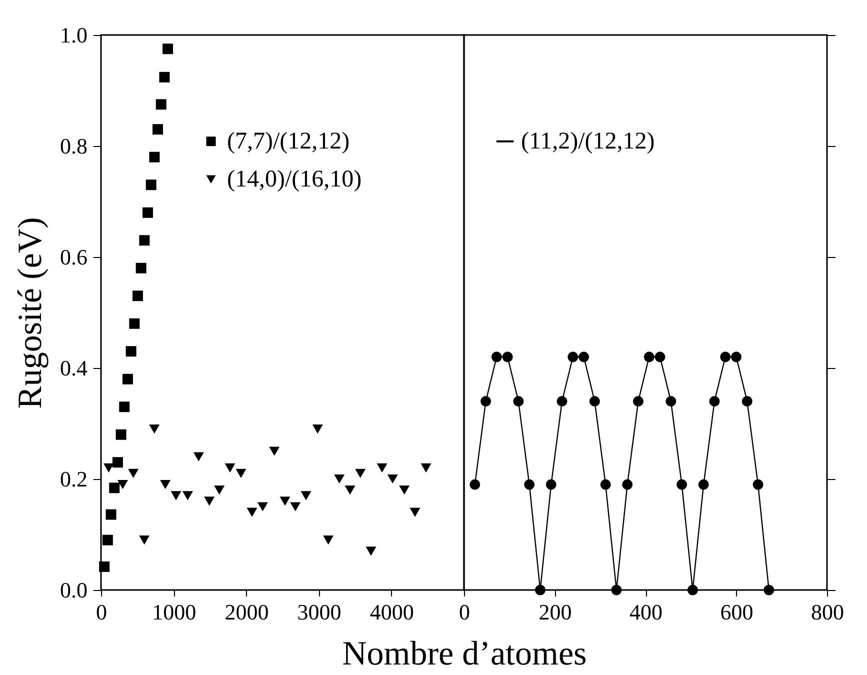  Describe the element at coordinates (392, 612) in the screenshot. I see `x-tick-label: 4000` at that location.